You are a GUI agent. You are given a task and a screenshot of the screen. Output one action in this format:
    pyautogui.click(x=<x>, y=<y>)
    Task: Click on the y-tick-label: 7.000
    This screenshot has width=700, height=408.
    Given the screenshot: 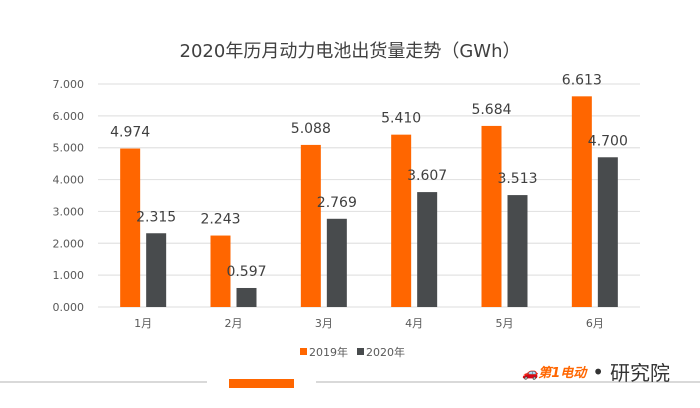 What is the action you would take?
    pyautogui.click(x=69, y=84)
    